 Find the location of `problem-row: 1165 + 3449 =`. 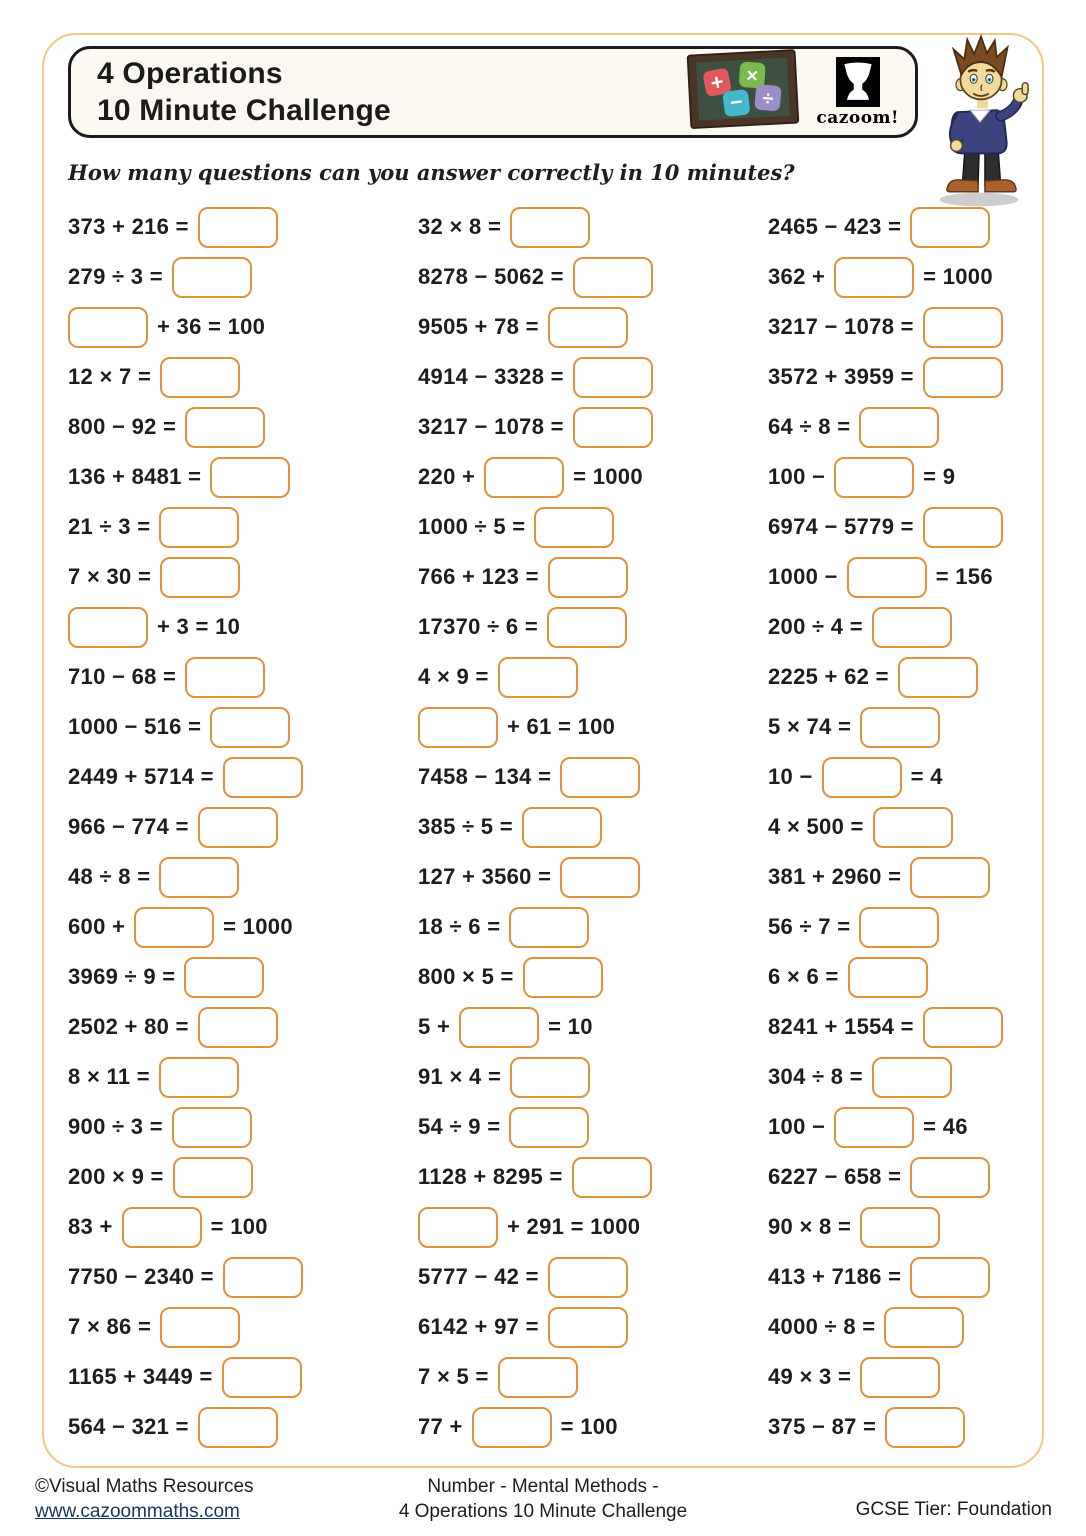

problem-row: 1165 + 3449 = is located at coordinates (243, 1377).